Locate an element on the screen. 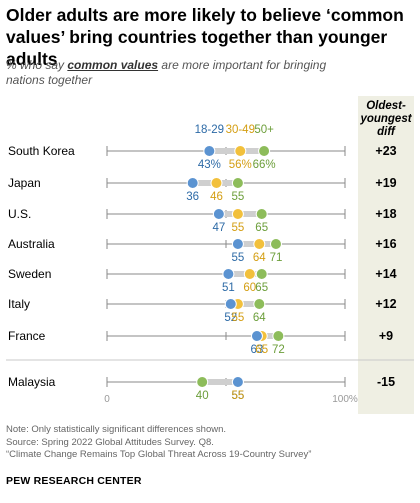  value-label: 36 is located at coordinates (192, 197).